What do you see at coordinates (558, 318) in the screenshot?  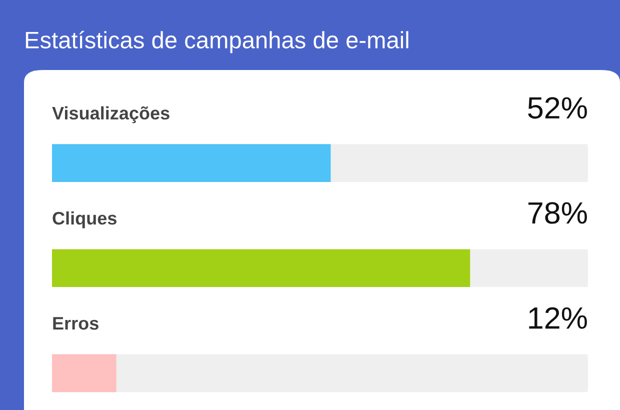 I see `data-label: 12%` at bounding box center [558, 318].